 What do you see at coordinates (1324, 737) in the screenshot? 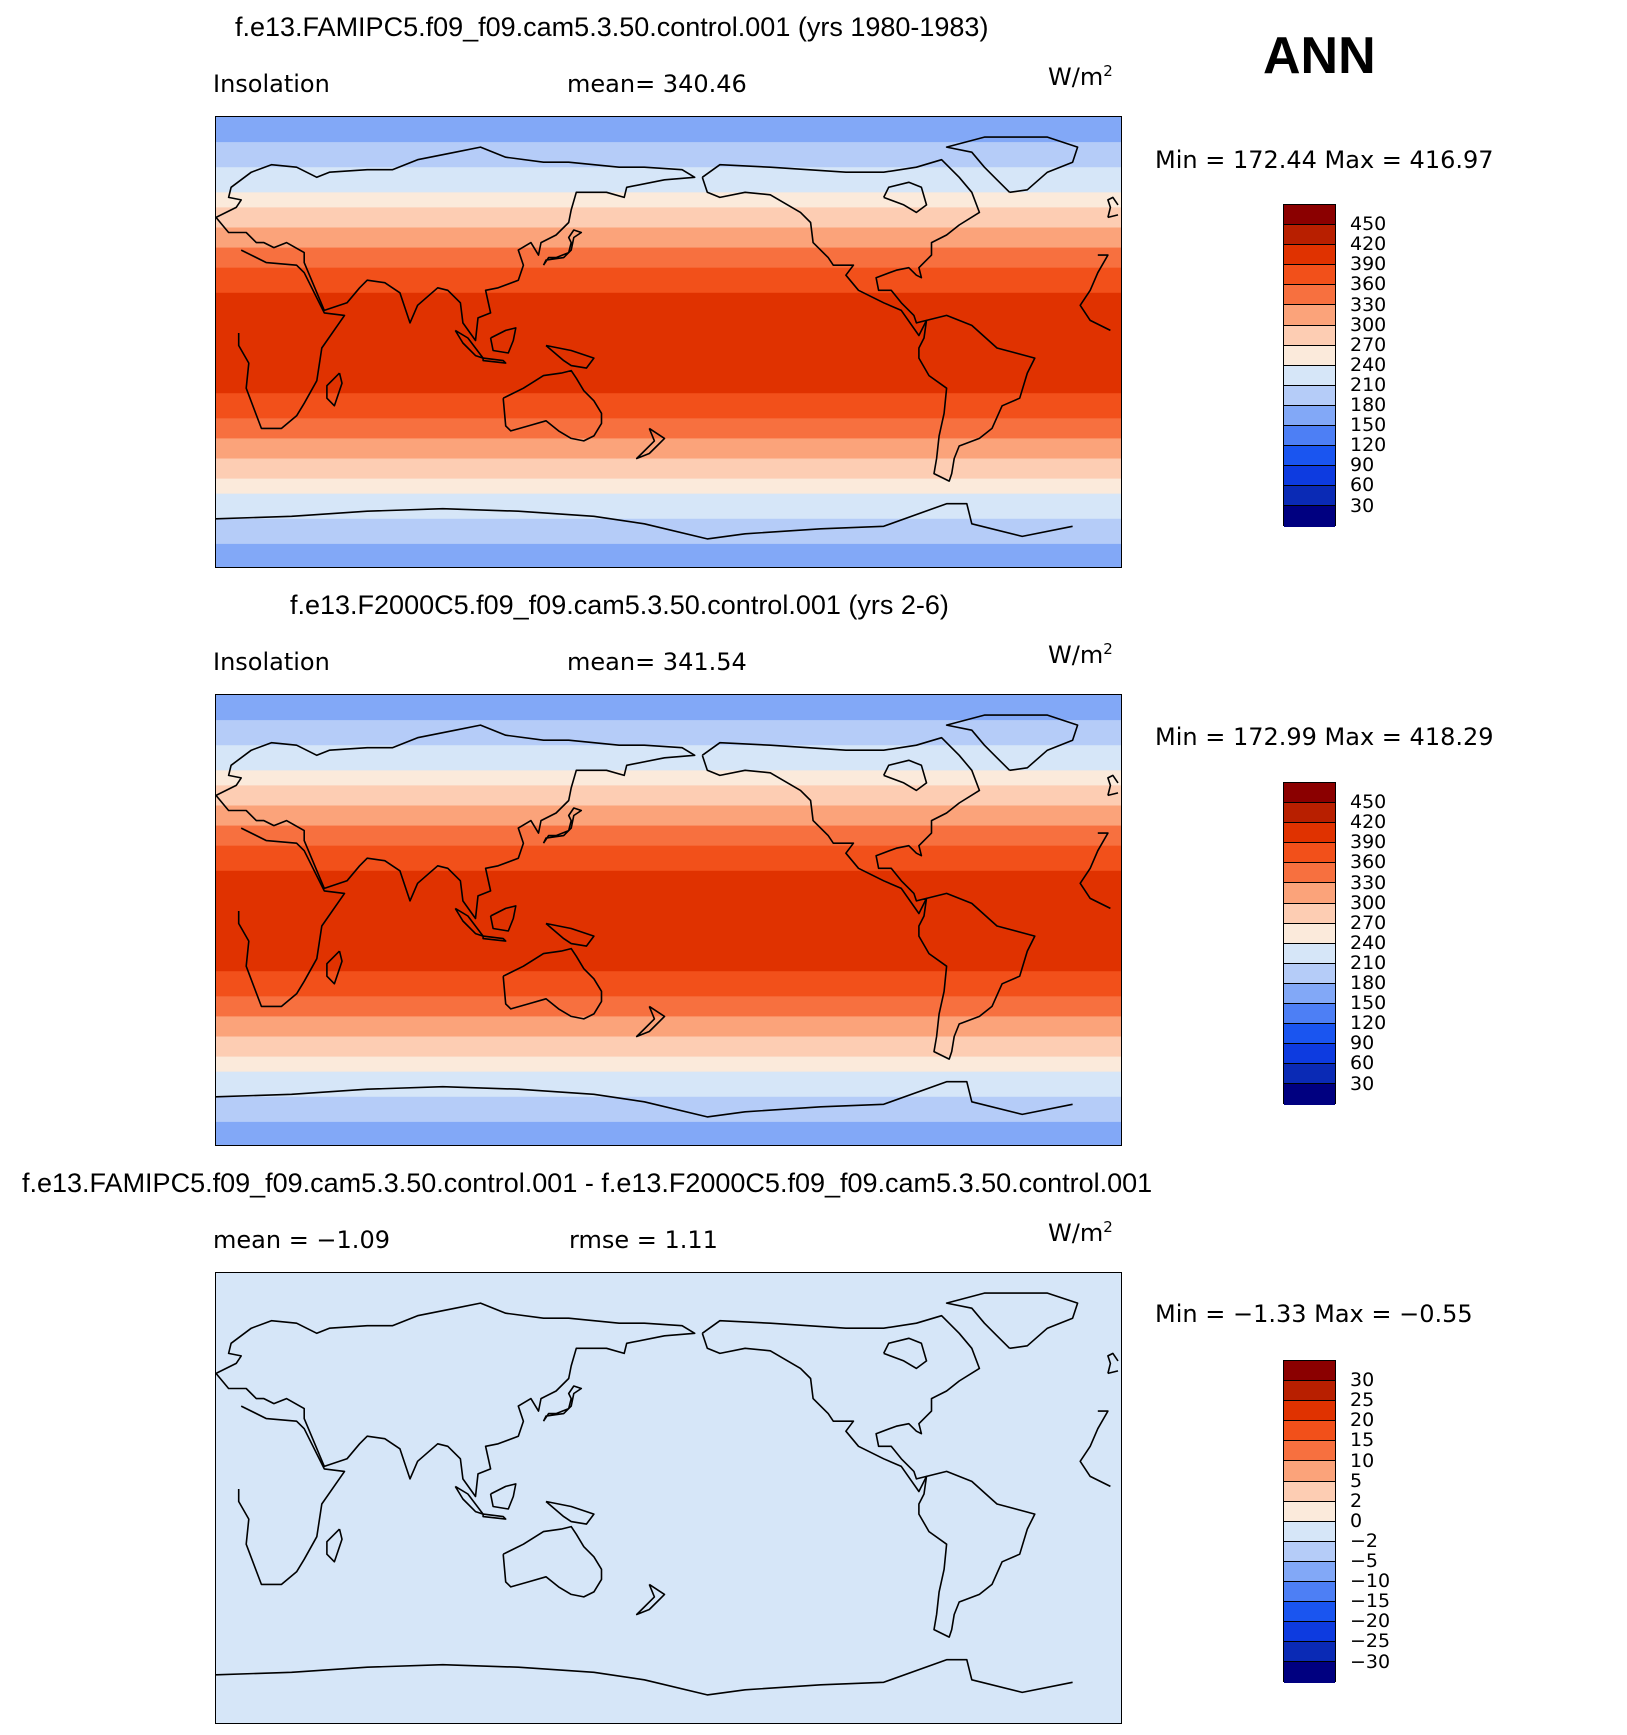
I see `panel-2-minmax: Min = 172.99 Max = 418.29` at bounding box center [1324, 737].